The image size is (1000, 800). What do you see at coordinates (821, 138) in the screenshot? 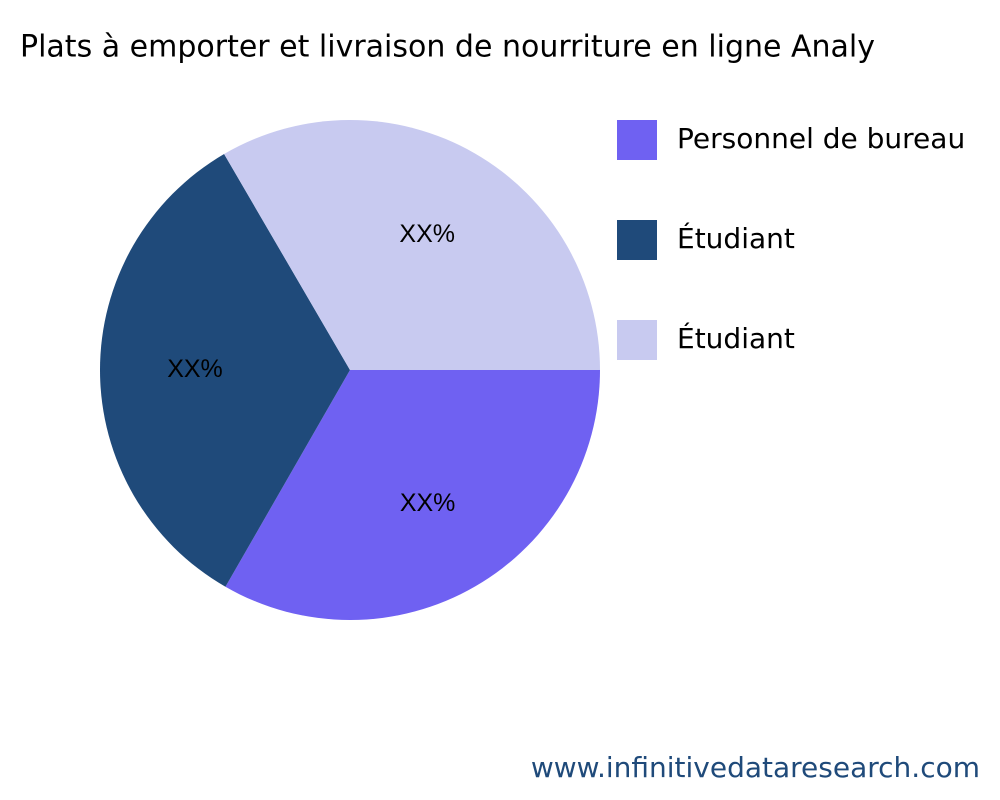
I see `legend-label: Personnel de bureau` at bounding box center [821, 138].